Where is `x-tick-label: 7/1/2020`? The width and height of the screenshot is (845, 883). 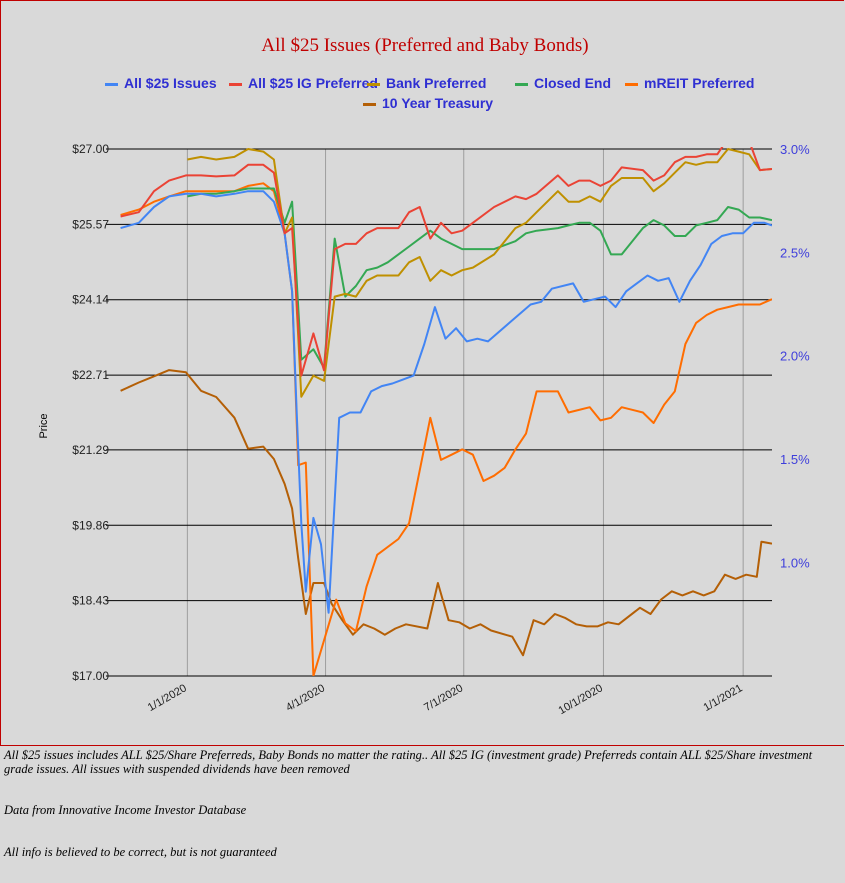
x-tick-label: 7/1/2020 is located at coordinates (443, 698).